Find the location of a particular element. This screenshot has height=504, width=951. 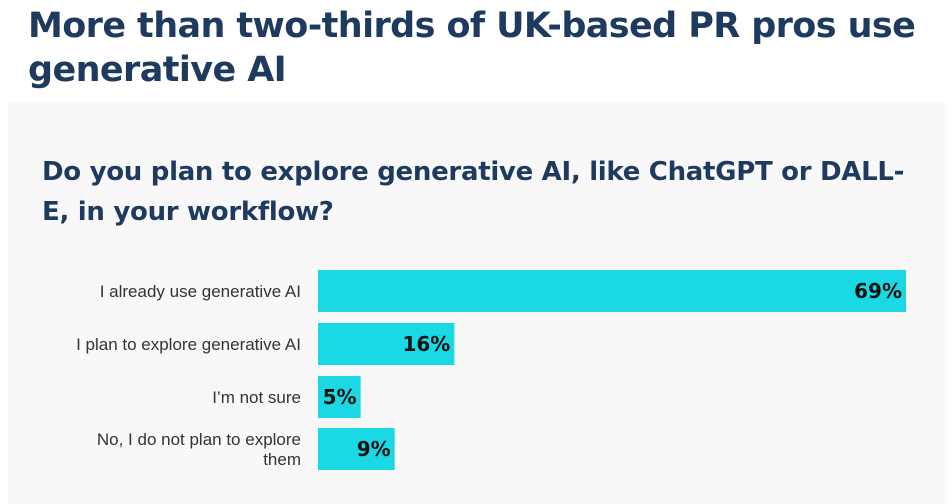

value-label: 9% is located at coordinates (374, 449).